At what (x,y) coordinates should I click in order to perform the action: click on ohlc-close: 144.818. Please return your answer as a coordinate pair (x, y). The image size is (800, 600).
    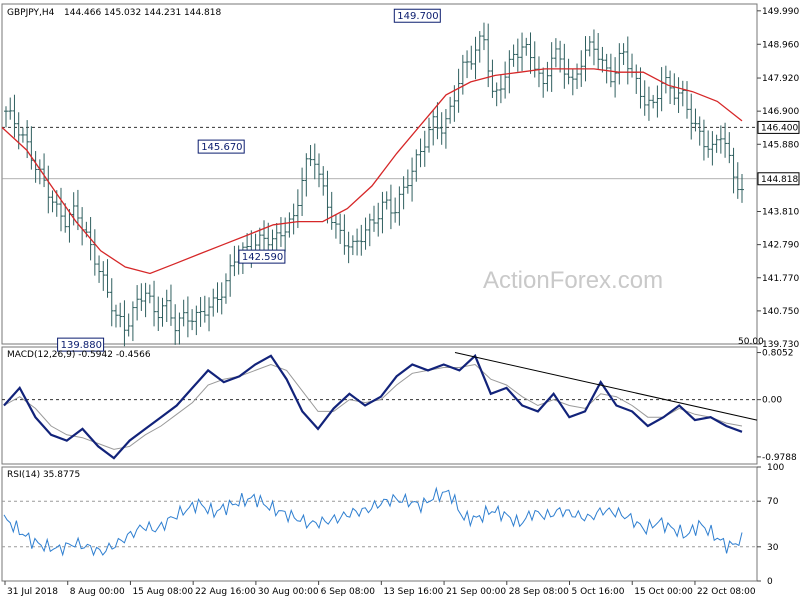
    Looking at the image, I should click on (202, 13).